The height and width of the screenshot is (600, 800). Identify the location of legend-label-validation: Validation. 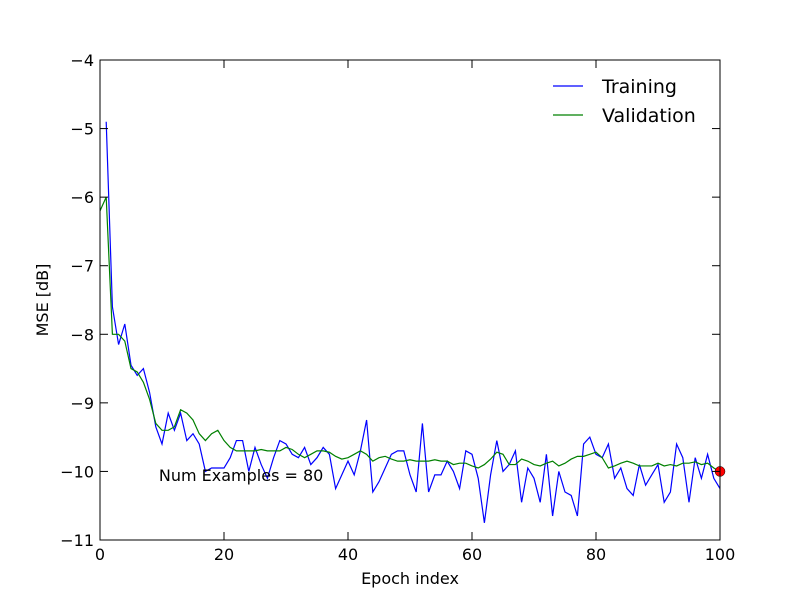
(649, 116).